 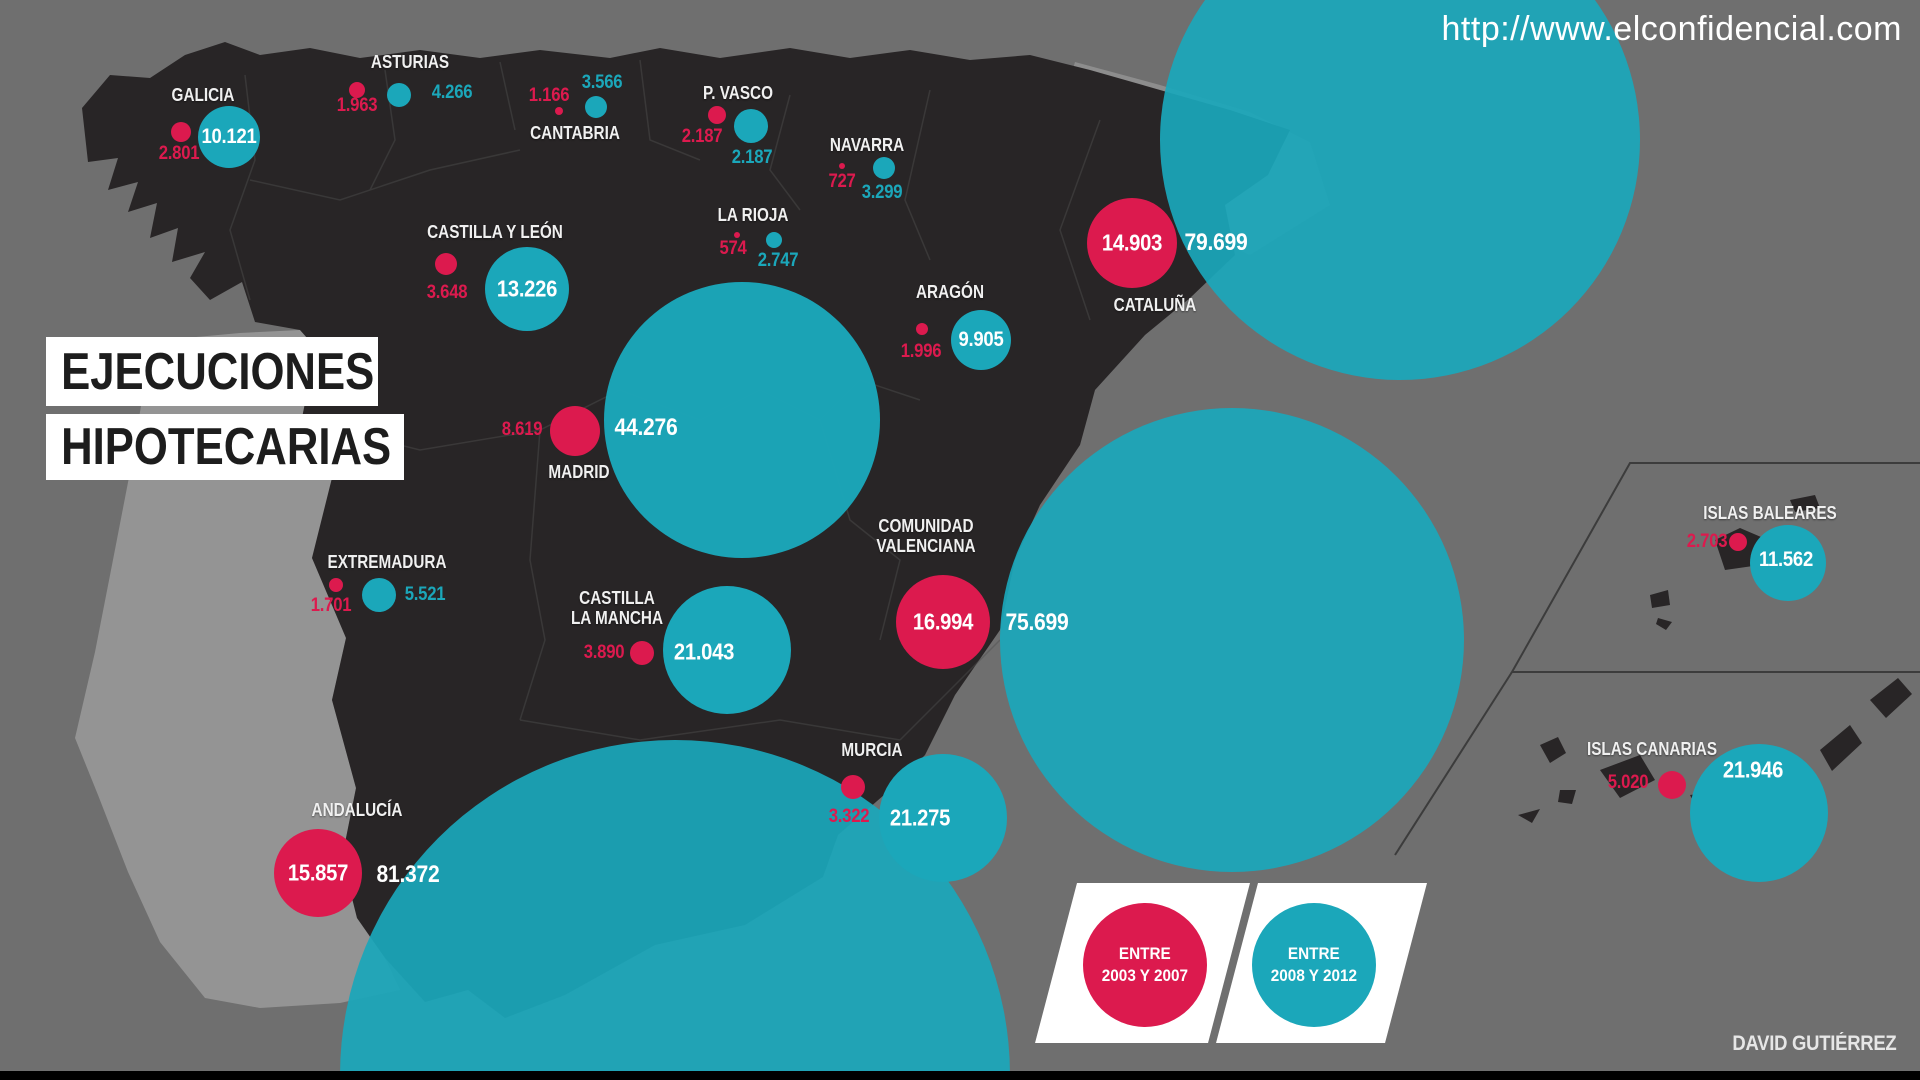 I want to click on value-2008-2012-asturias: 4.266, so click(x=452, y=92).